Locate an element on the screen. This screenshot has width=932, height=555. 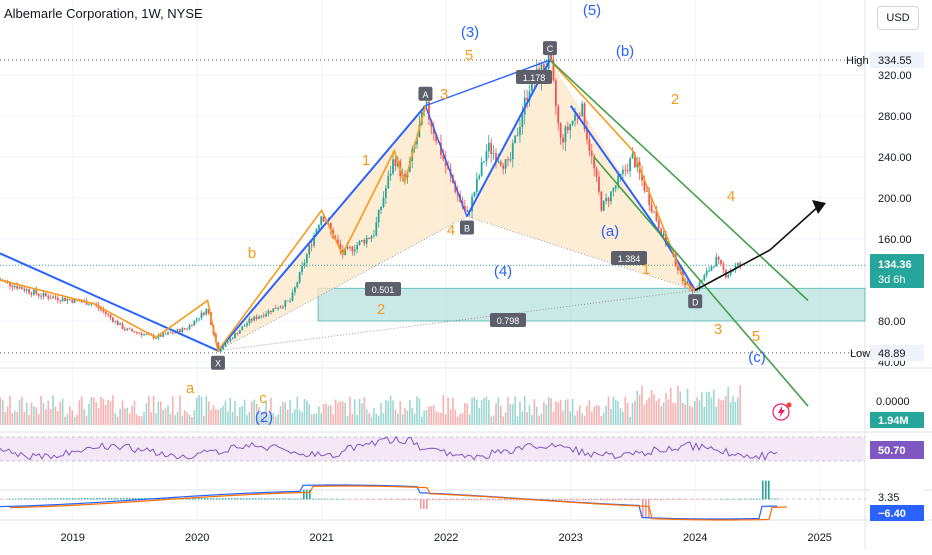
harmonic-point-label: B is located at coordinates (467, 228).